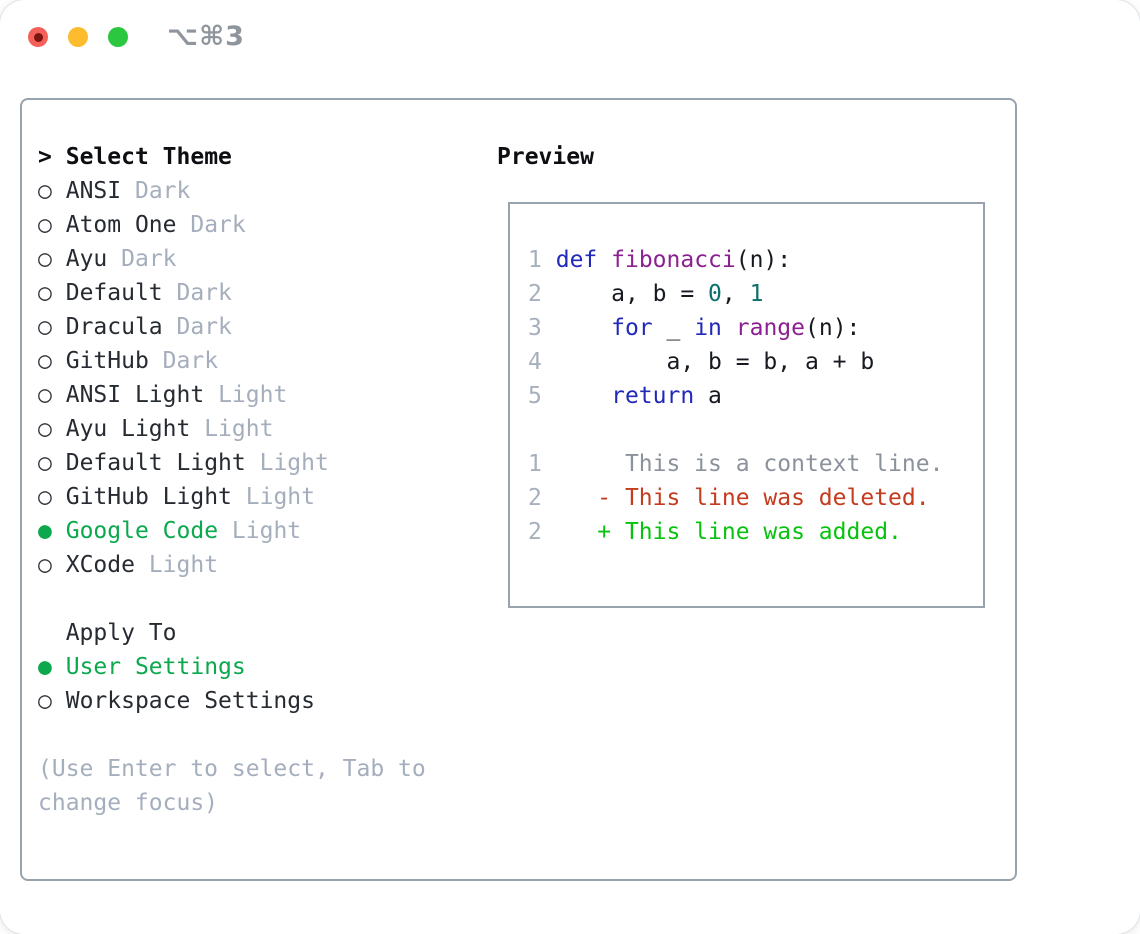 The image size is (1140, 934). What do you see at coordinates (148, 157) in the screenshot?
I see `select-theme-title: Select Theme` at bounding box center [148, 157].